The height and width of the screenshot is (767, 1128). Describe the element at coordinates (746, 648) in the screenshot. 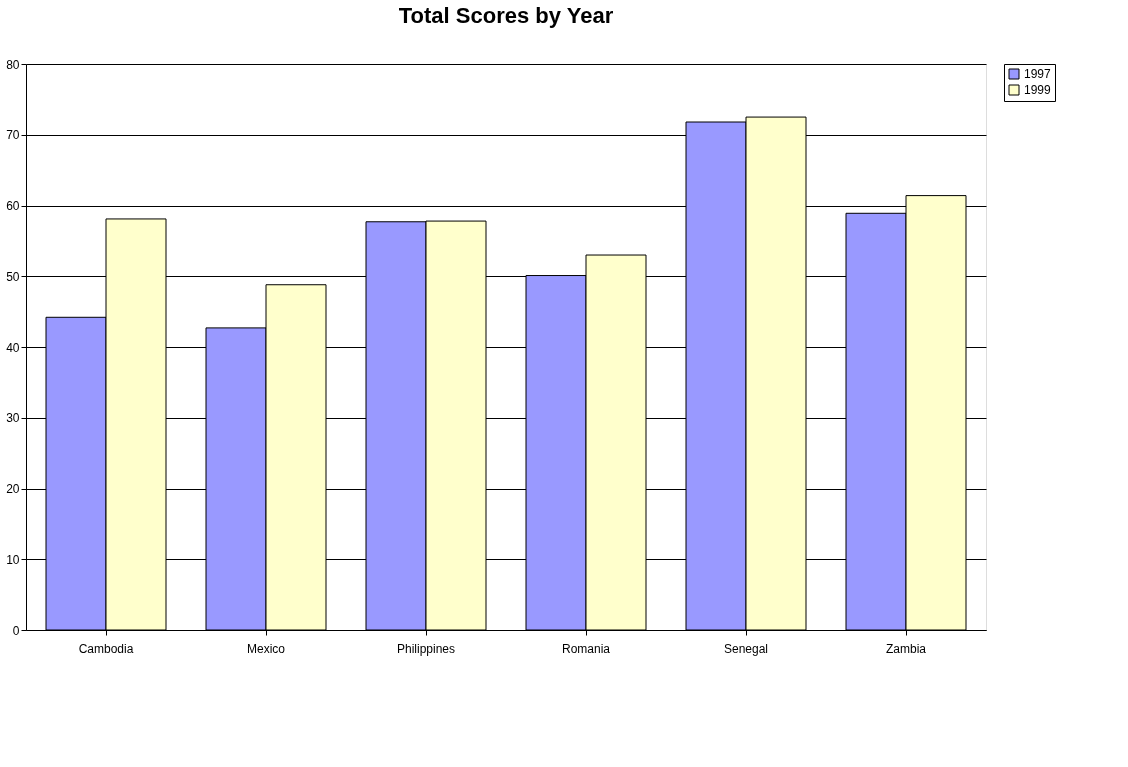

I see `x-tick-label: Senegal` at that location.